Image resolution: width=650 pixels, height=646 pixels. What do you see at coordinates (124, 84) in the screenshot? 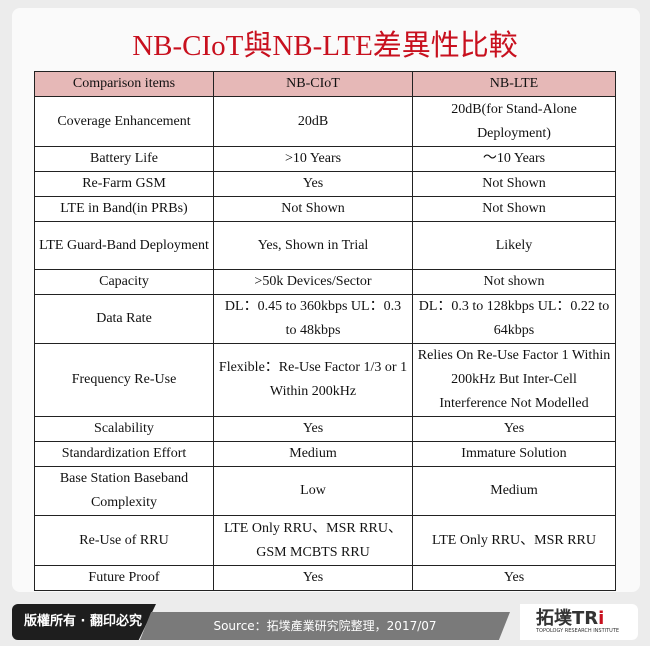
I see `header-items: Comparison items` at bounding box center [124, 84].